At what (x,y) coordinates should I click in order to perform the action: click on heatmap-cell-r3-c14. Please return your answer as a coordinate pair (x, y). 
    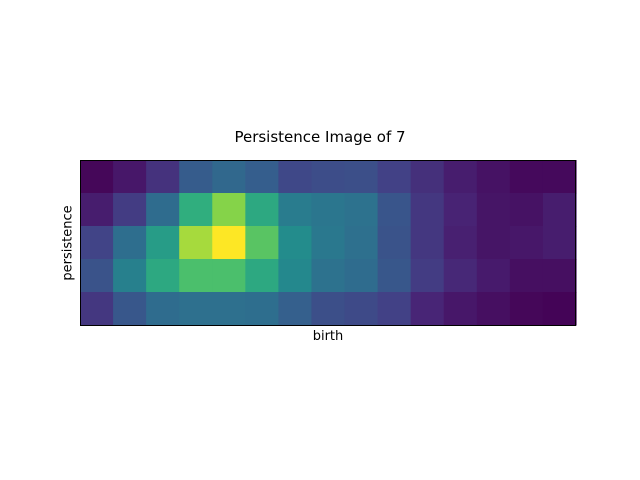
    Looking at the image, I should click on (559, 276).